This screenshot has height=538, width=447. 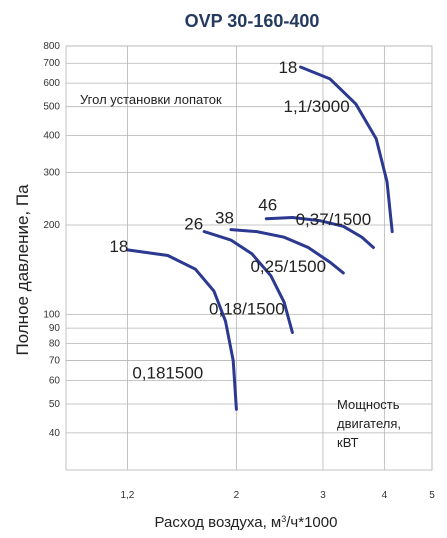 I want to click on x-tick-label: 4, so click(x=385, y=495).